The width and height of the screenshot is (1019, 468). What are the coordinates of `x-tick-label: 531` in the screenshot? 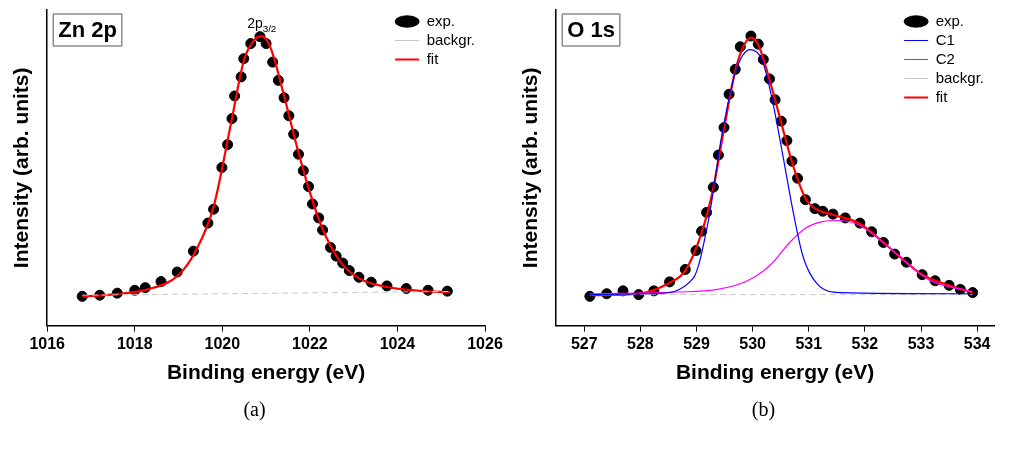 It's located at (809, 343).